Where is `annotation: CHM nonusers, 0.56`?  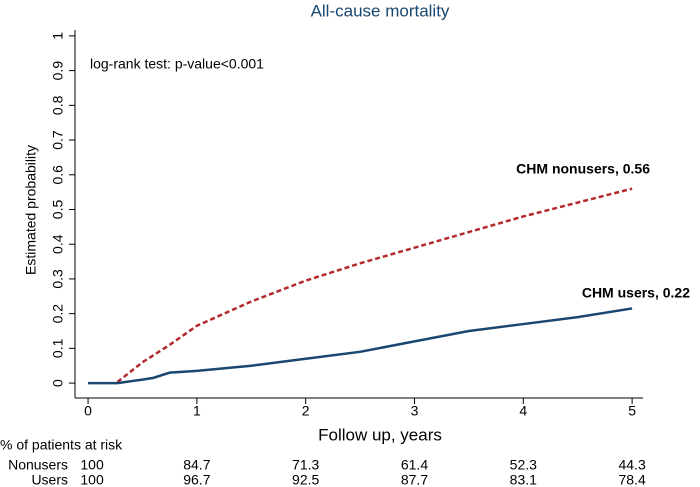
annotation: CHM nonusers, 0.56 is located at coordinates (583, 169).